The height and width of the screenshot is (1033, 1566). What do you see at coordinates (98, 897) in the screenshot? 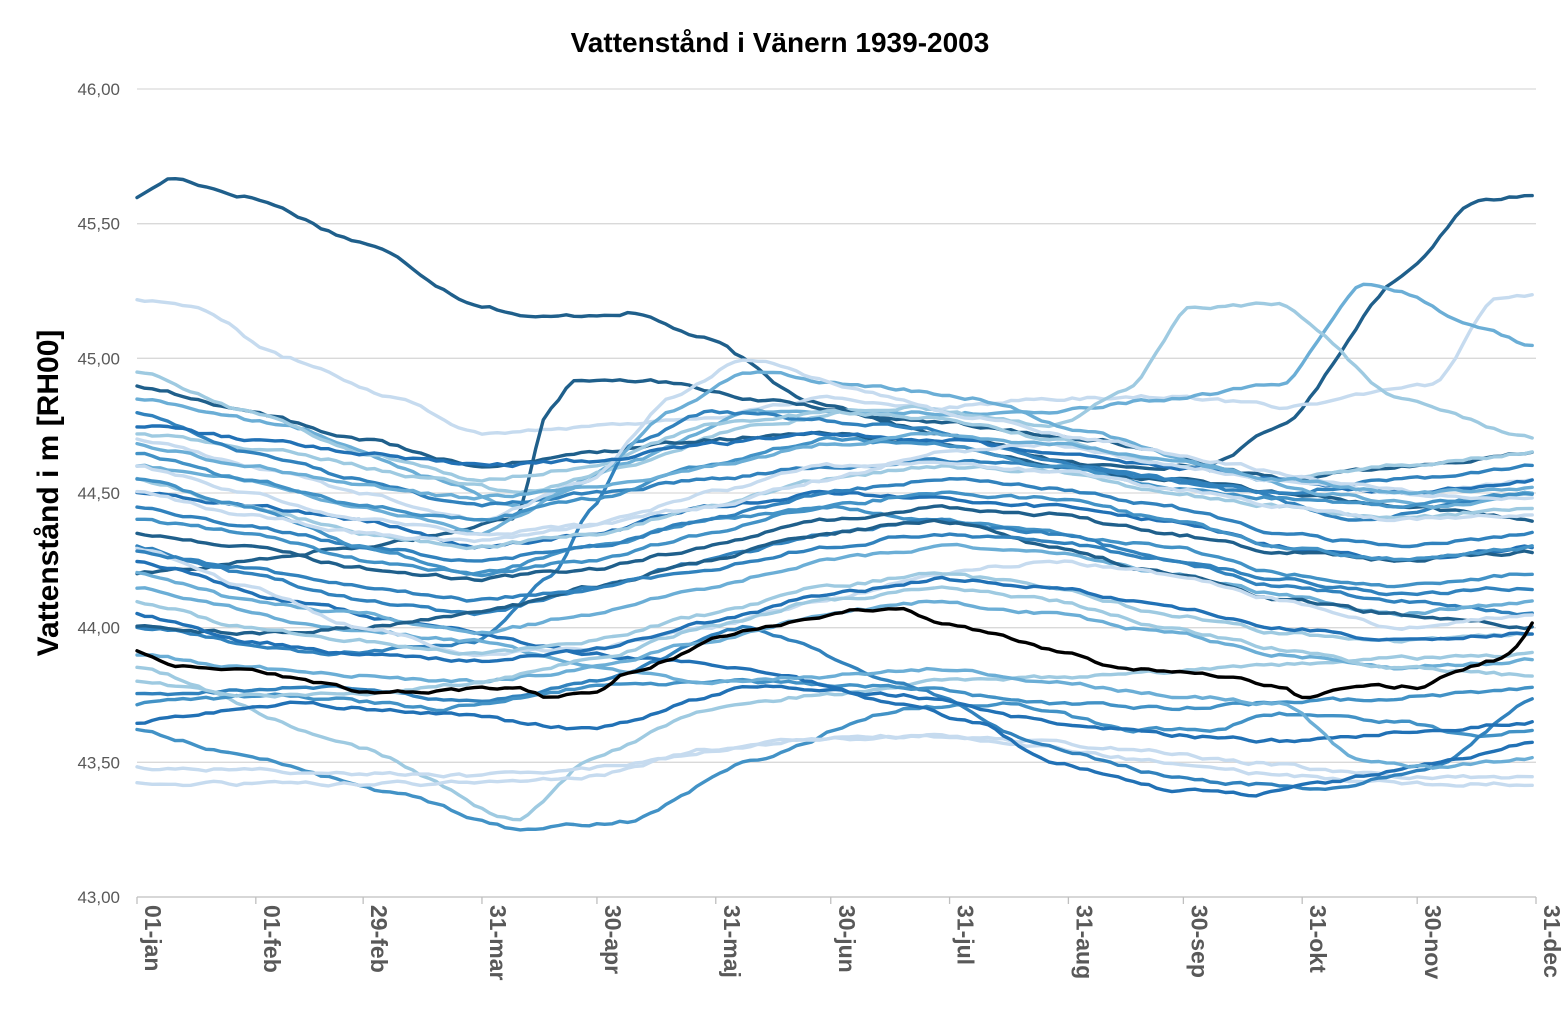
I see `y-tick-label: 43,00` at bounding box center [98, 897].